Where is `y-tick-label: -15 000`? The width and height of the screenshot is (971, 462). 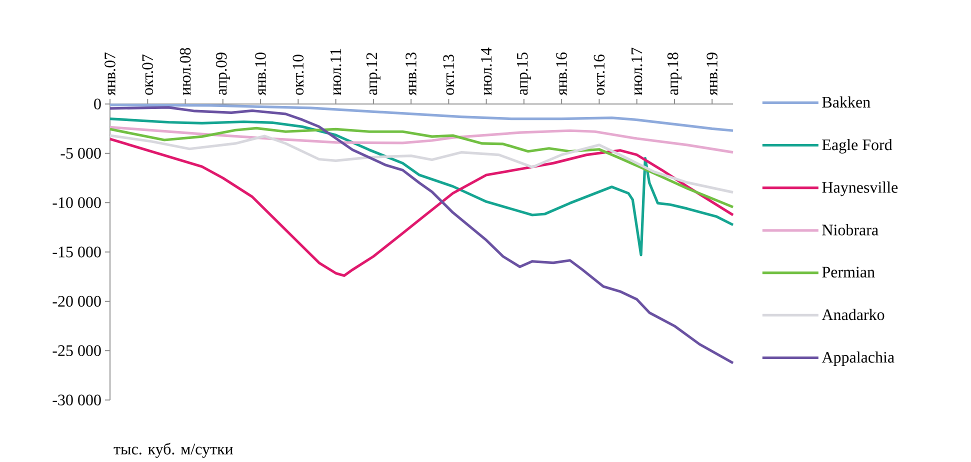
y-tick-label: -15 000 is located at coordinates (76, 252).